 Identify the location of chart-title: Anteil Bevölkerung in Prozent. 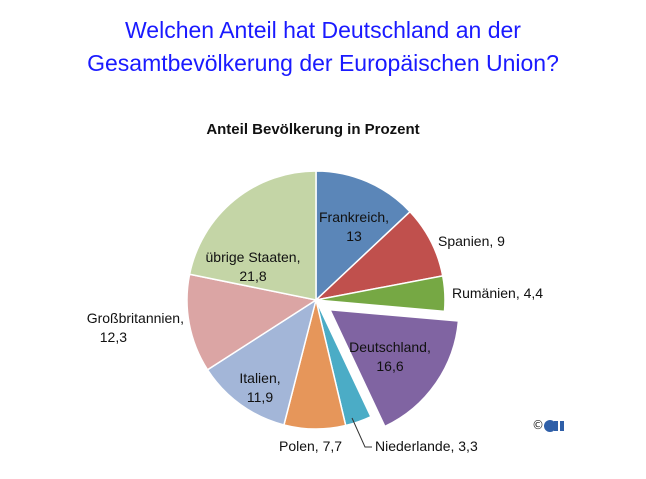
(312, 129).